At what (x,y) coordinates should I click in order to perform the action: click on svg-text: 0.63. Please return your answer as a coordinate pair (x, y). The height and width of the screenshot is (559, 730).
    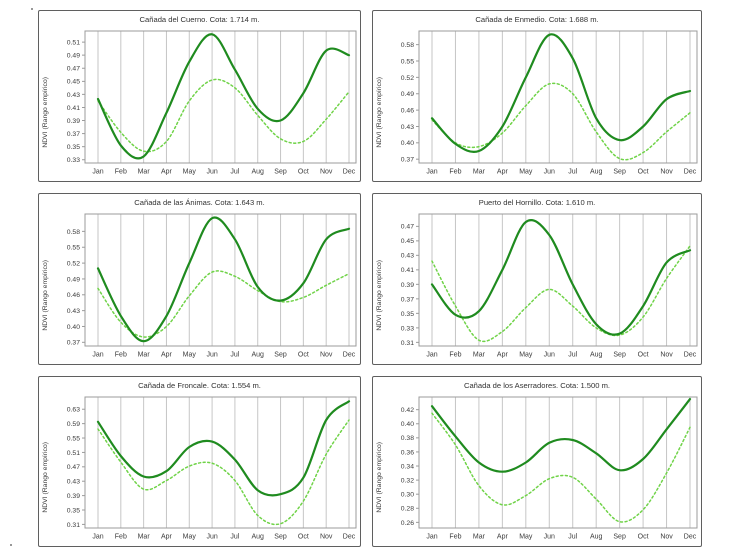
    Looking at the image, I should click on (73, 410).